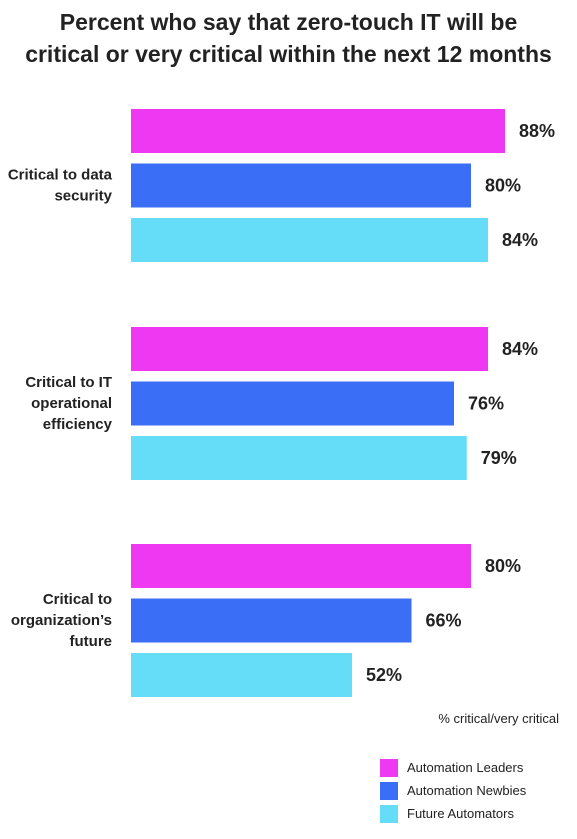  What do you see at coordinates (83, 196) in the screenshot?
I see `category-label-line: security` at bounding box center [83, 196].